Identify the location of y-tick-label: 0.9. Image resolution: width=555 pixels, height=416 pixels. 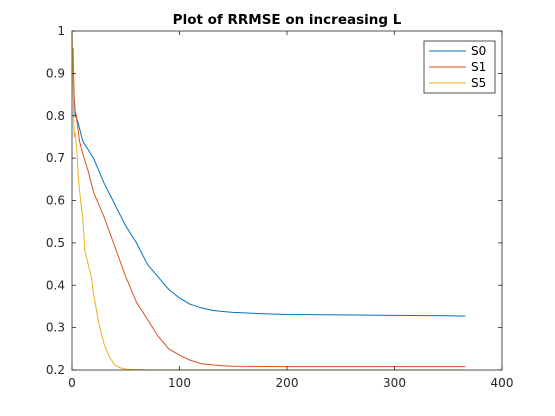
(55, 73).